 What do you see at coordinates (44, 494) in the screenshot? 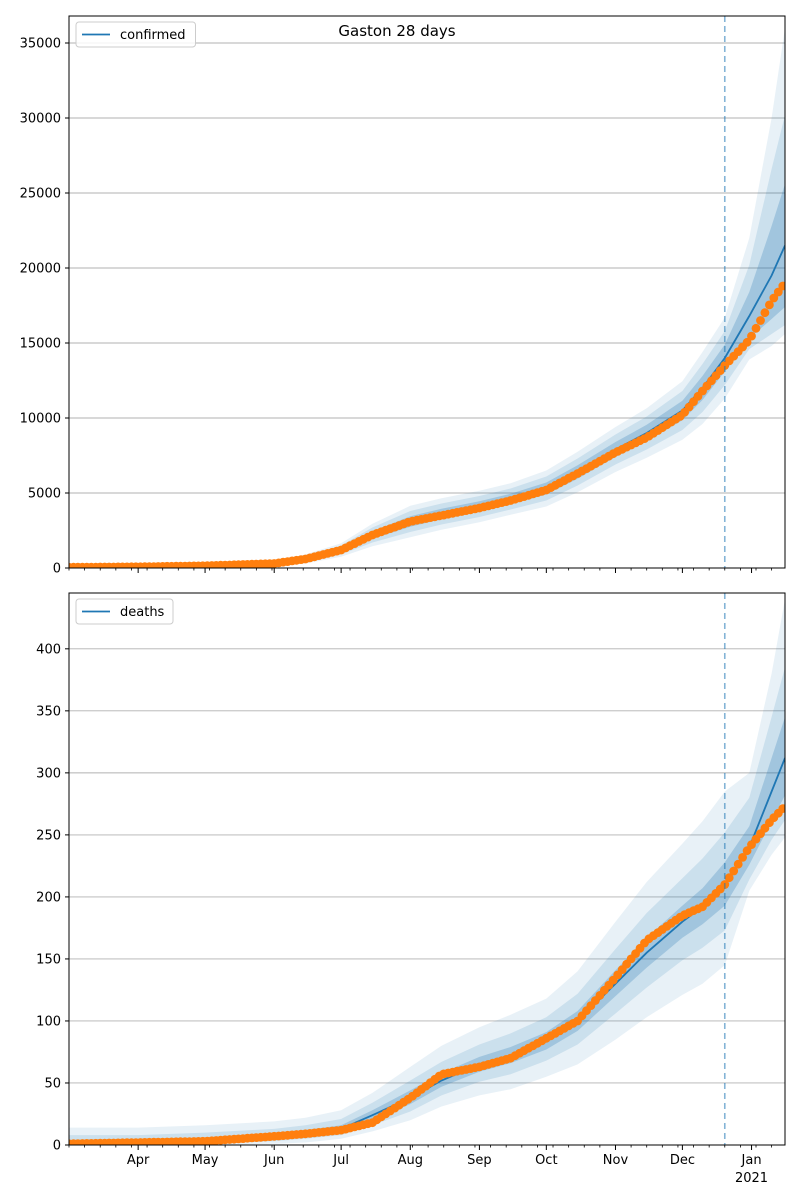
I see `y-tick-label: 5000` at bounding box center [44, 494].